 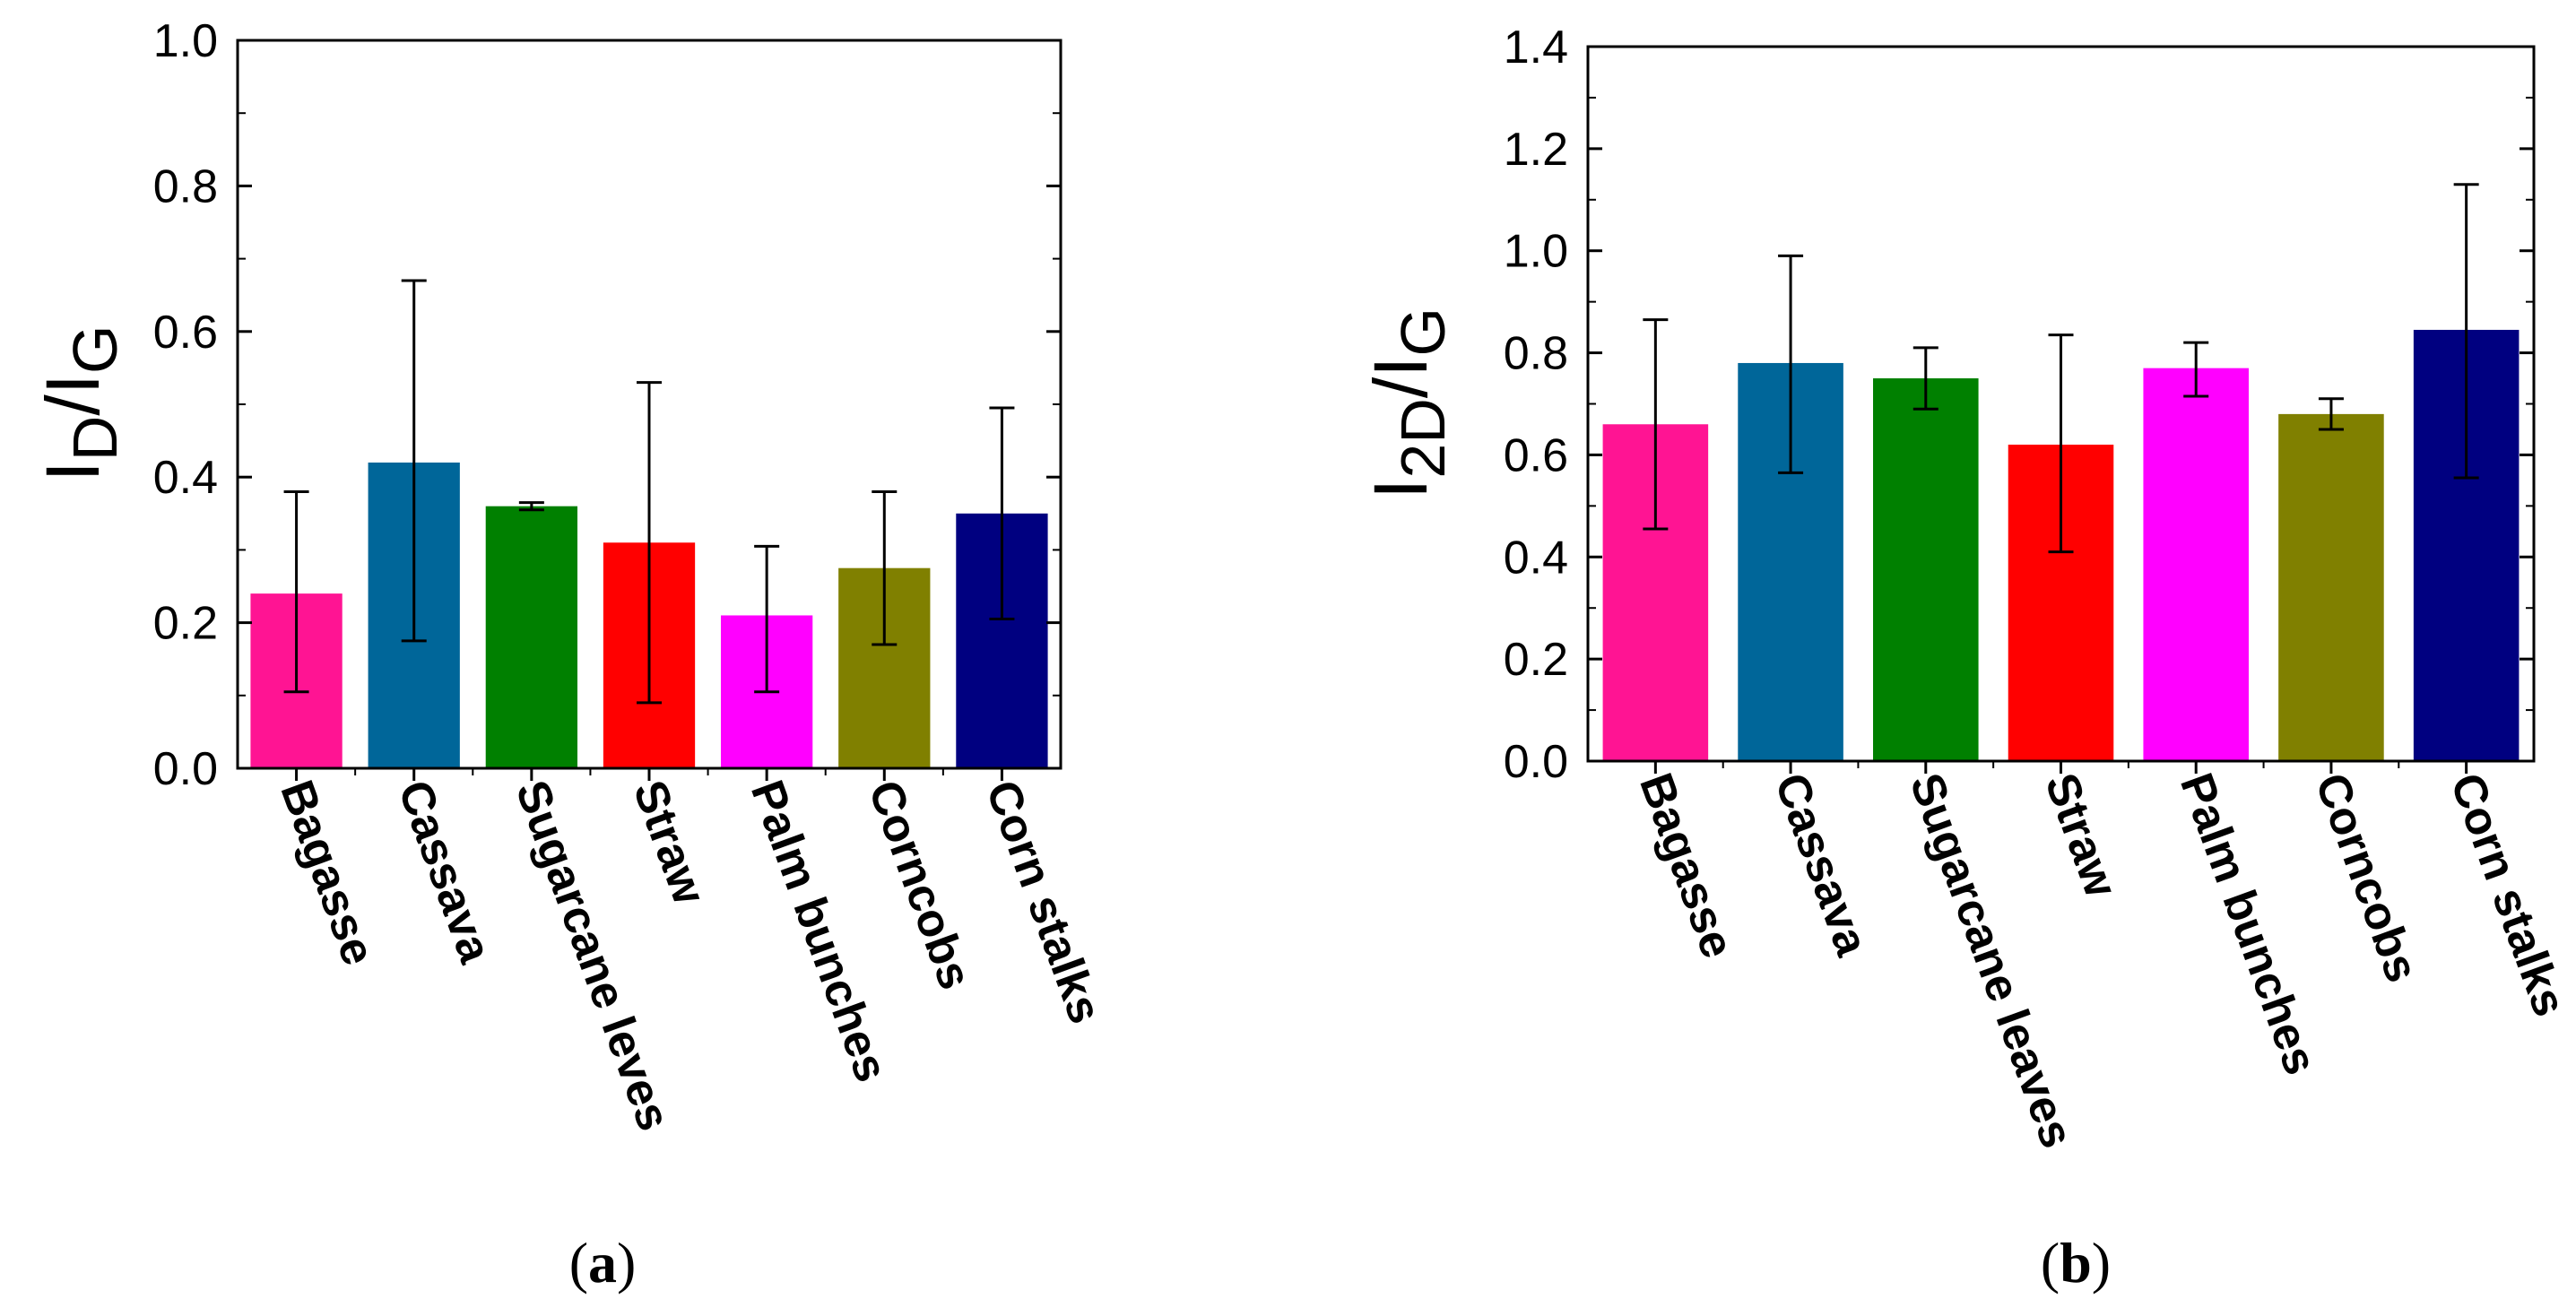 What do you see at coordinates (327, 873) in the screenshot?
I see `chart-a-category-label: Bagasse` at bounding box center [327, 873].